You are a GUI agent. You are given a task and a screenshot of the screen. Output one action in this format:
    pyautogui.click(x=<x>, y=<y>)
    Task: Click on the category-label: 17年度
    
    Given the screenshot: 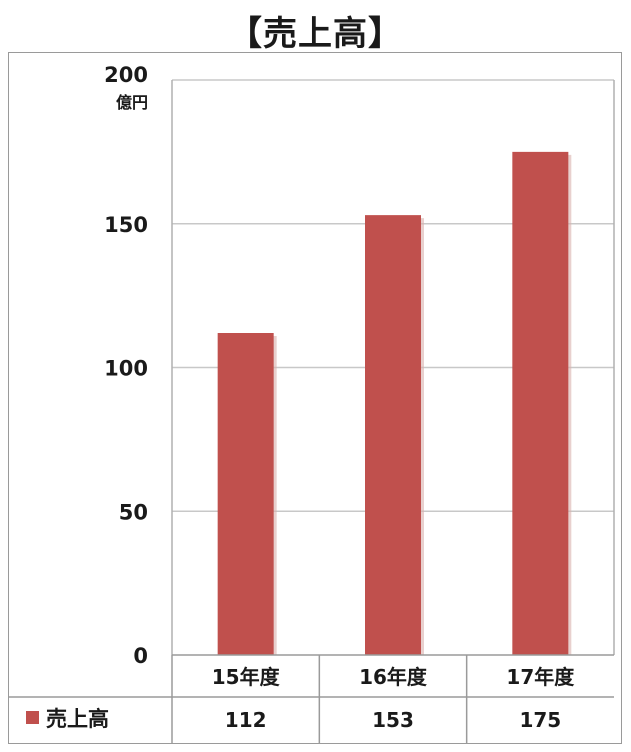 What is the action you would take?
    pyautogui.click(x=540, y=677)
    